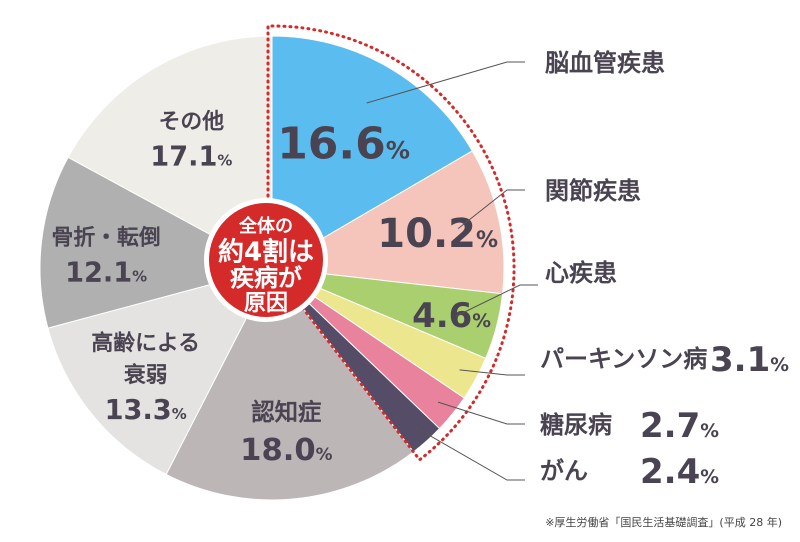  What do you see at coordinates (749, 360) in the screenshot?
I see `value-label: 3.1%` at bounding box center [749, 360].